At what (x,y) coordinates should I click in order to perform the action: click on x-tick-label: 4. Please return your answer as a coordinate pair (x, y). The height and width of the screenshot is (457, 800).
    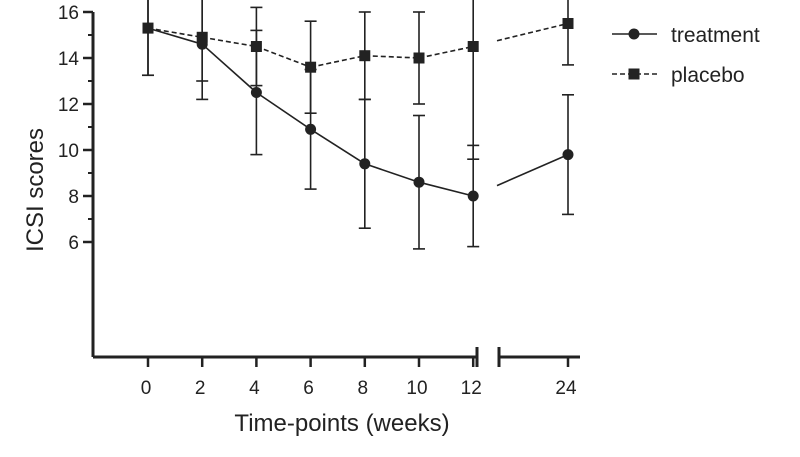
    Looking at the image, I should click on (254, 388).